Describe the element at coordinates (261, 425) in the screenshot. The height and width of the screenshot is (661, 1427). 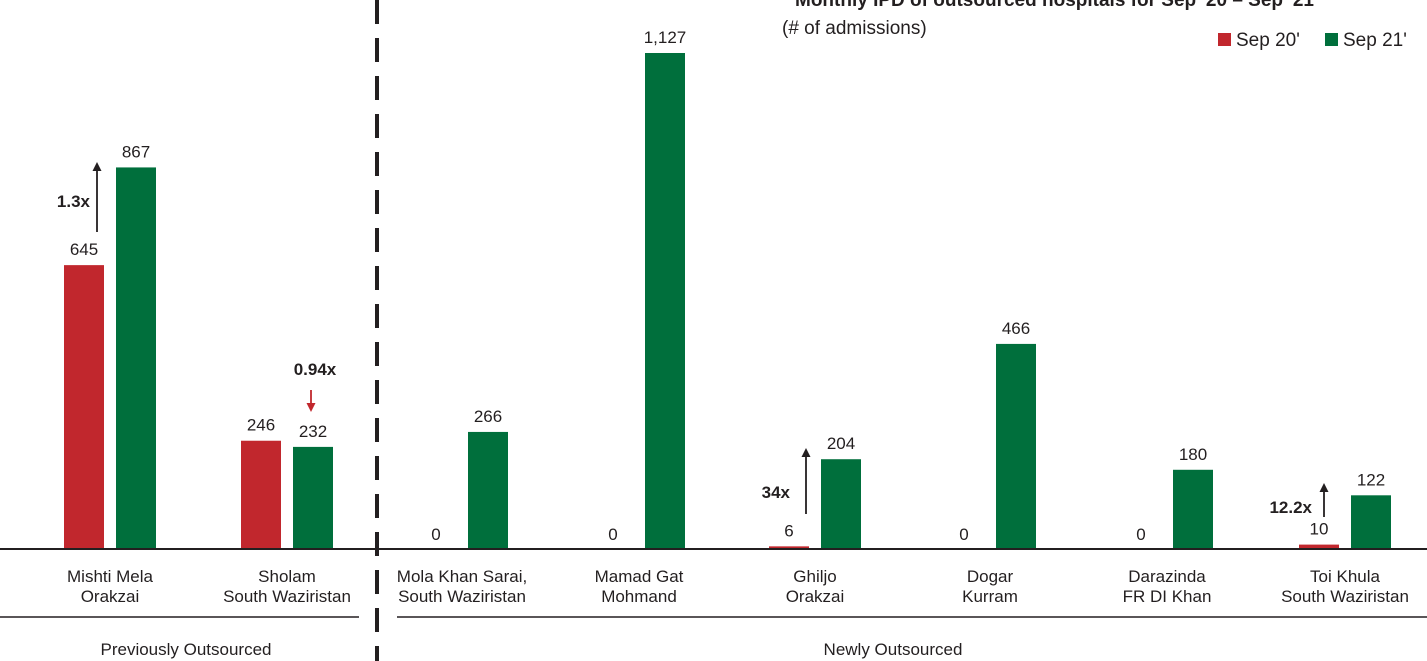
I see `value-label-sep-20-1: 246` at that location.